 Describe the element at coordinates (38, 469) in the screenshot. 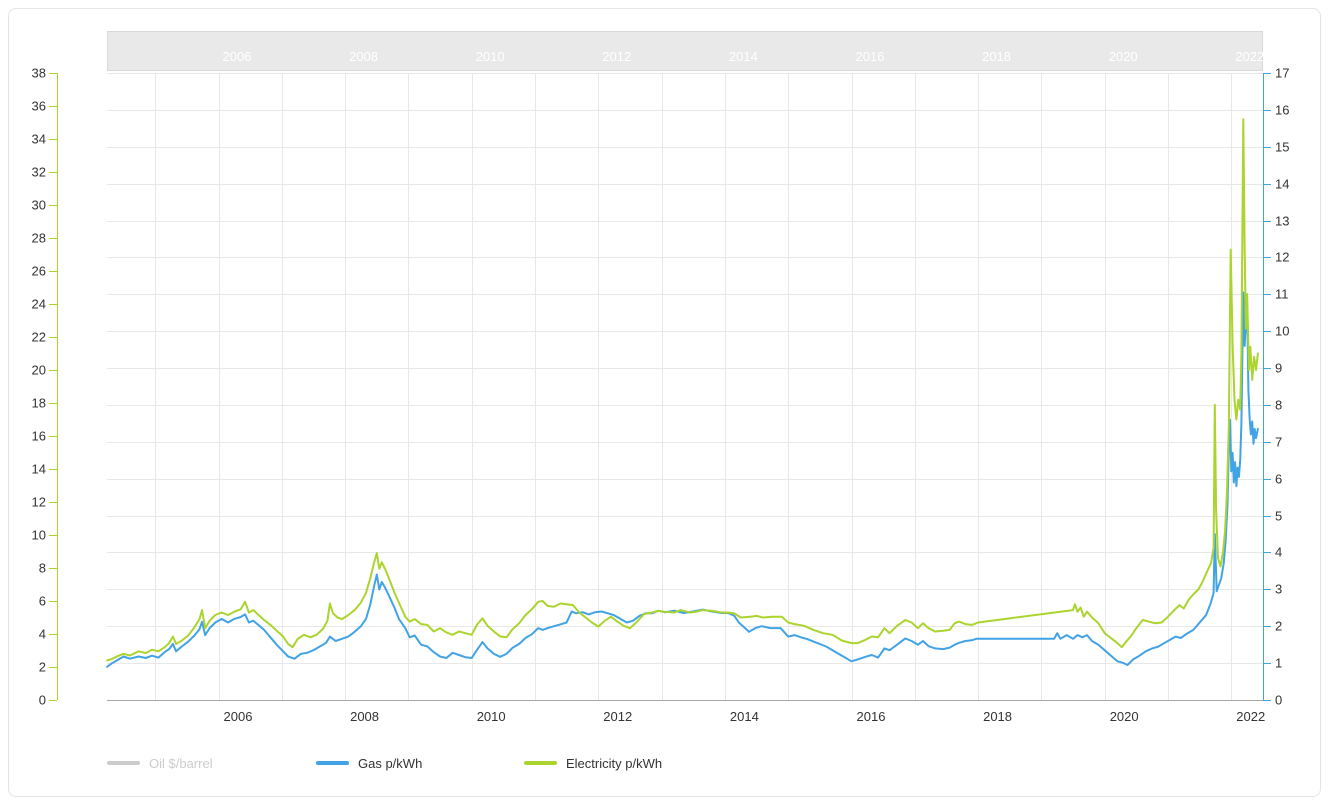

I see `y-axis-left-tick-label: 14` at that location.